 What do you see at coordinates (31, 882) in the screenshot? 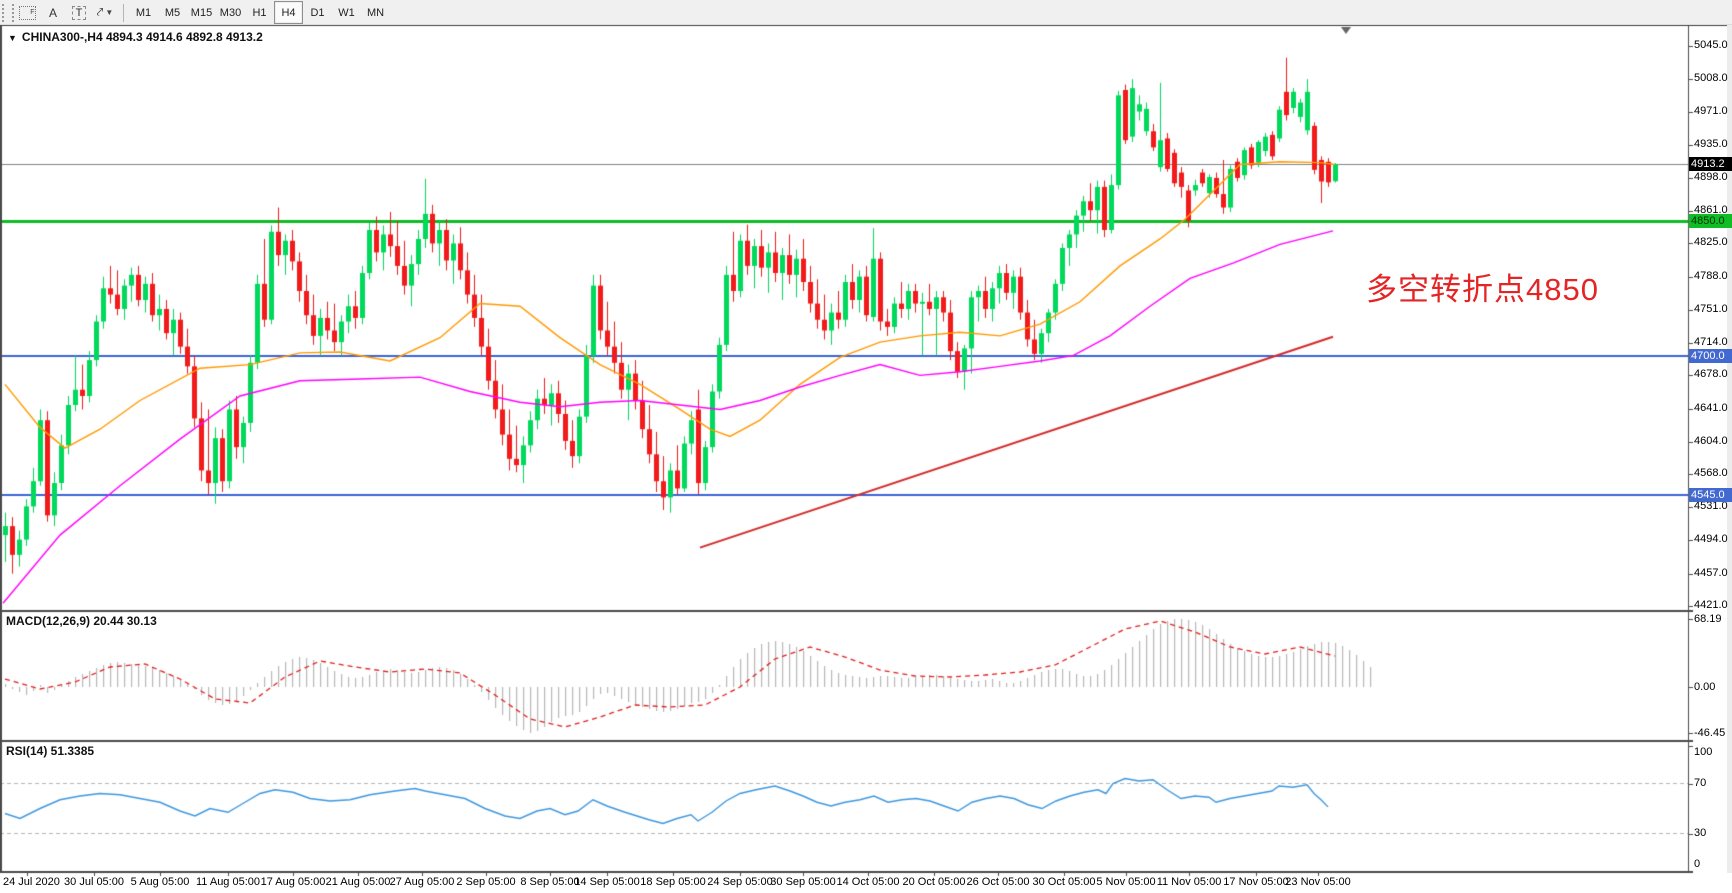
I see `time-axis-label: 24 Jul 2020` at bounding box center [31, 882].